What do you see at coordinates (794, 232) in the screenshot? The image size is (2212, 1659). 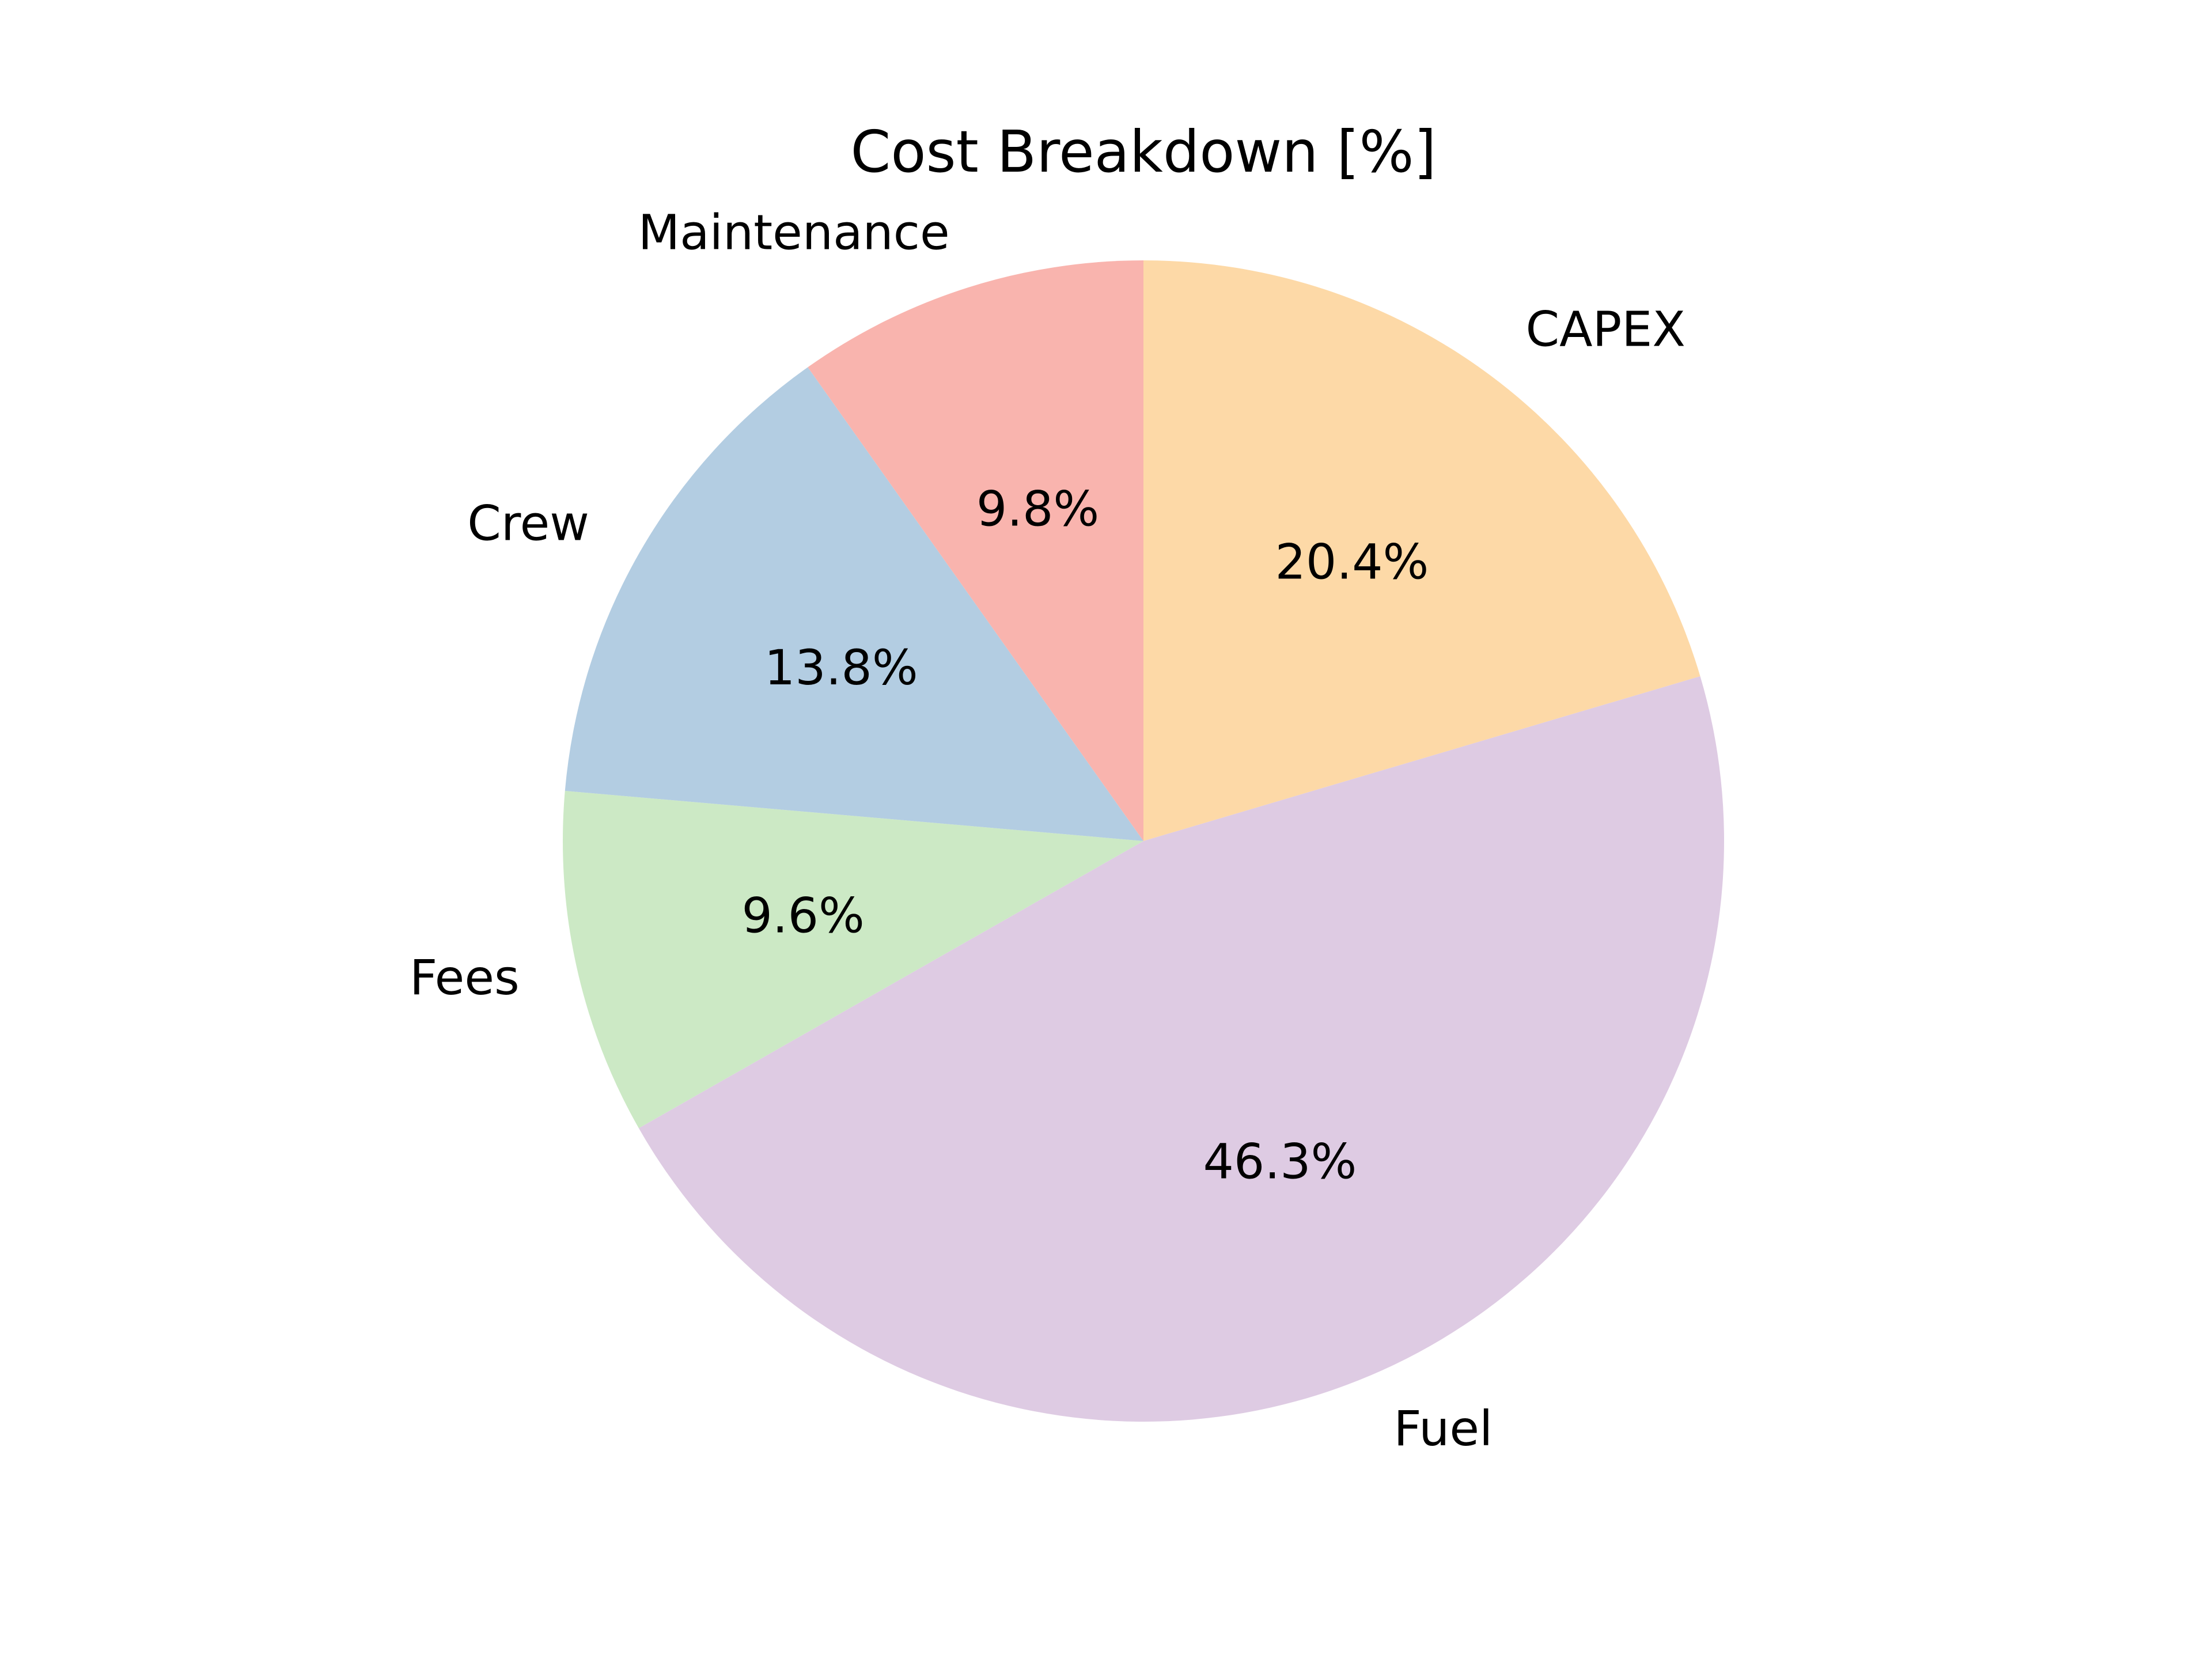 I see `slice-label-maintenance: Maintenance` at bounding box center [794, 232].